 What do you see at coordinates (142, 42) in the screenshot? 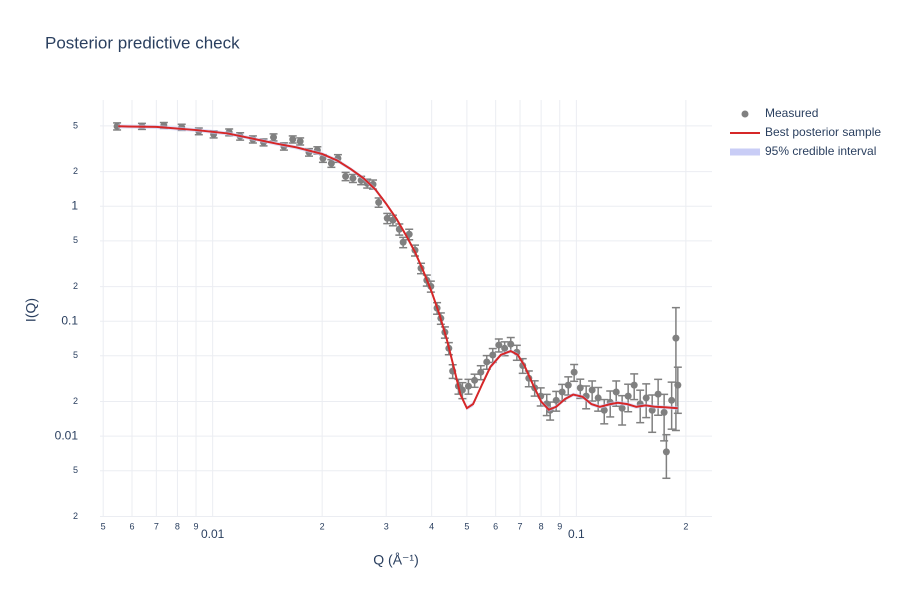
I see `chart-title: Posterior predictive check` at bounding box center [142, 42].